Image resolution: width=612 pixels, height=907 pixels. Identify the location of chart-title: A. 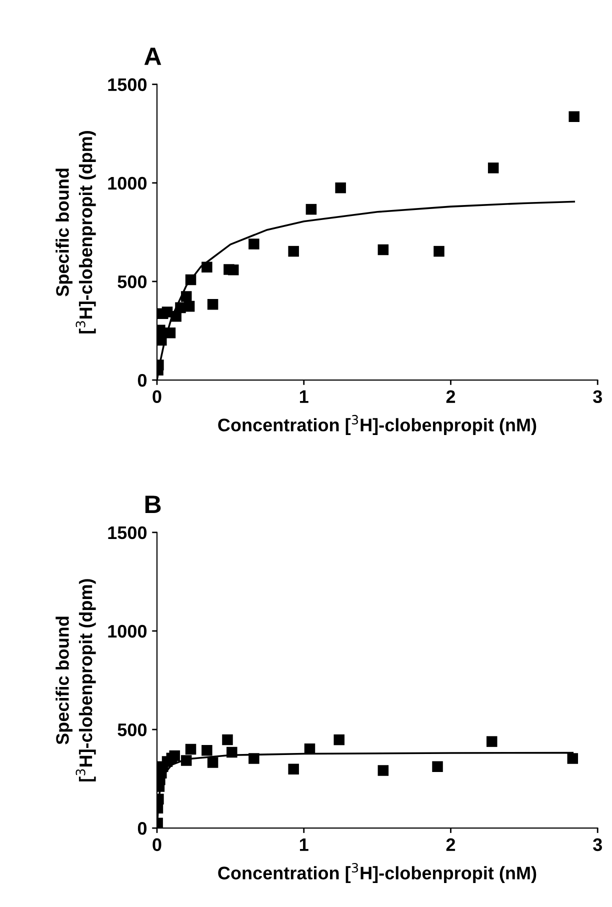
(153, 56).